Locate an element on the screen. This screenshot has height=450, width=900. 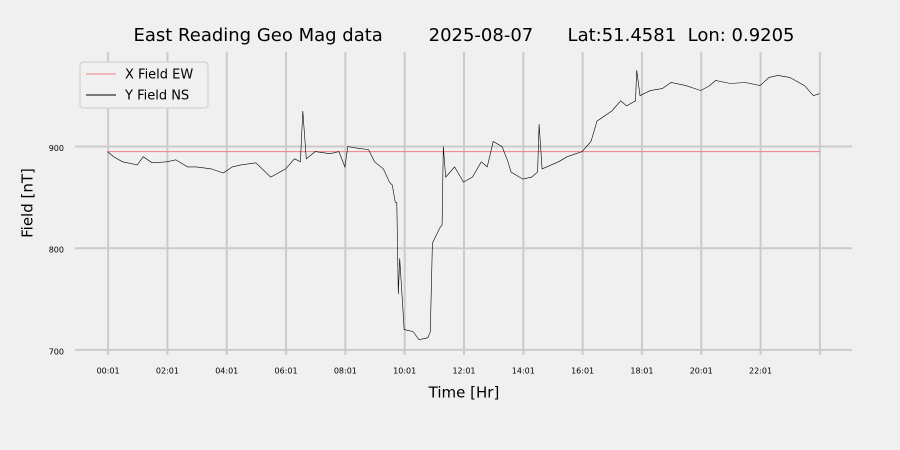
x-tick-label: 06:01 is located at coordinates (286, 371).